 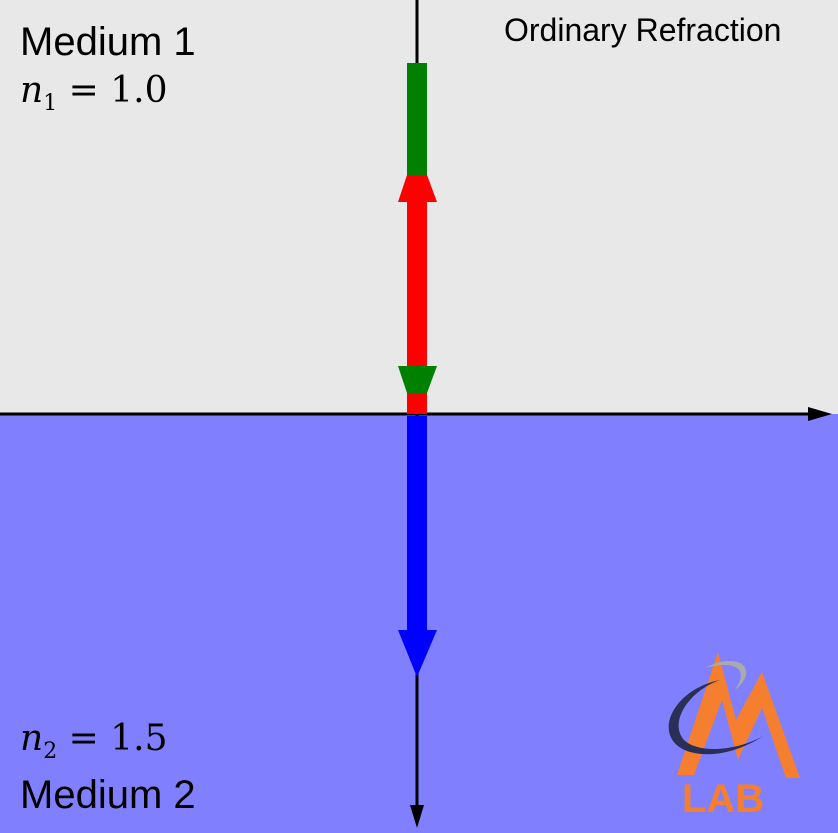 What do you see at coordinates (118, 90) in the screenshot?
I see `n-value: = 1.0` at bounding box center [118, 90].